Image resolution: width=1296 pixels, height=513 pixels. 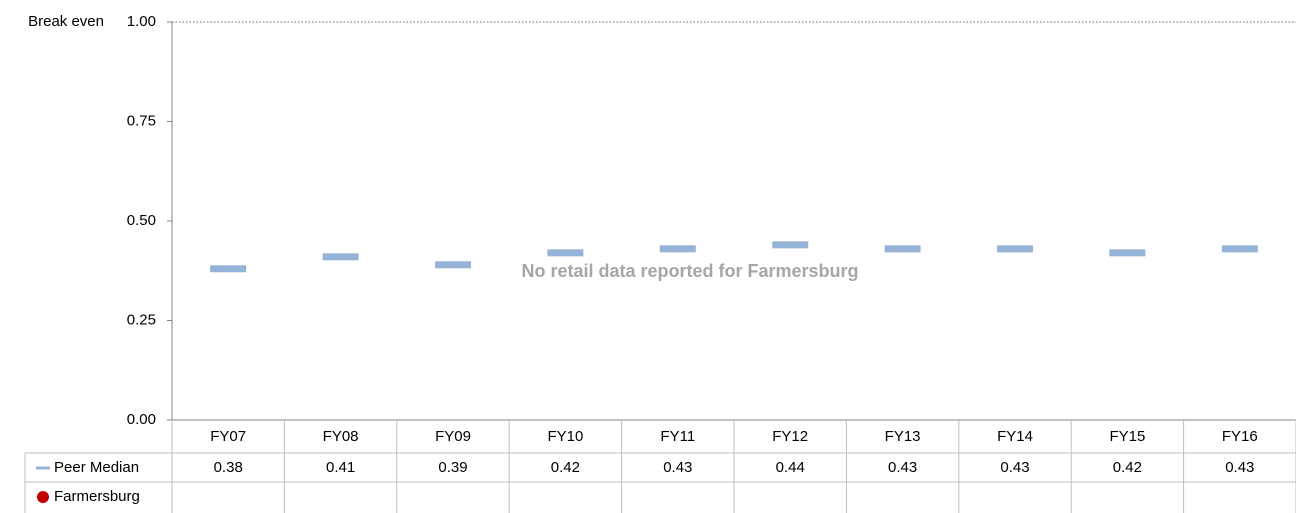 What do you see at coordinates (141, 120) in the screenshot?
I see `y-tick-label: 0.75` at bounding box center [141, 120].